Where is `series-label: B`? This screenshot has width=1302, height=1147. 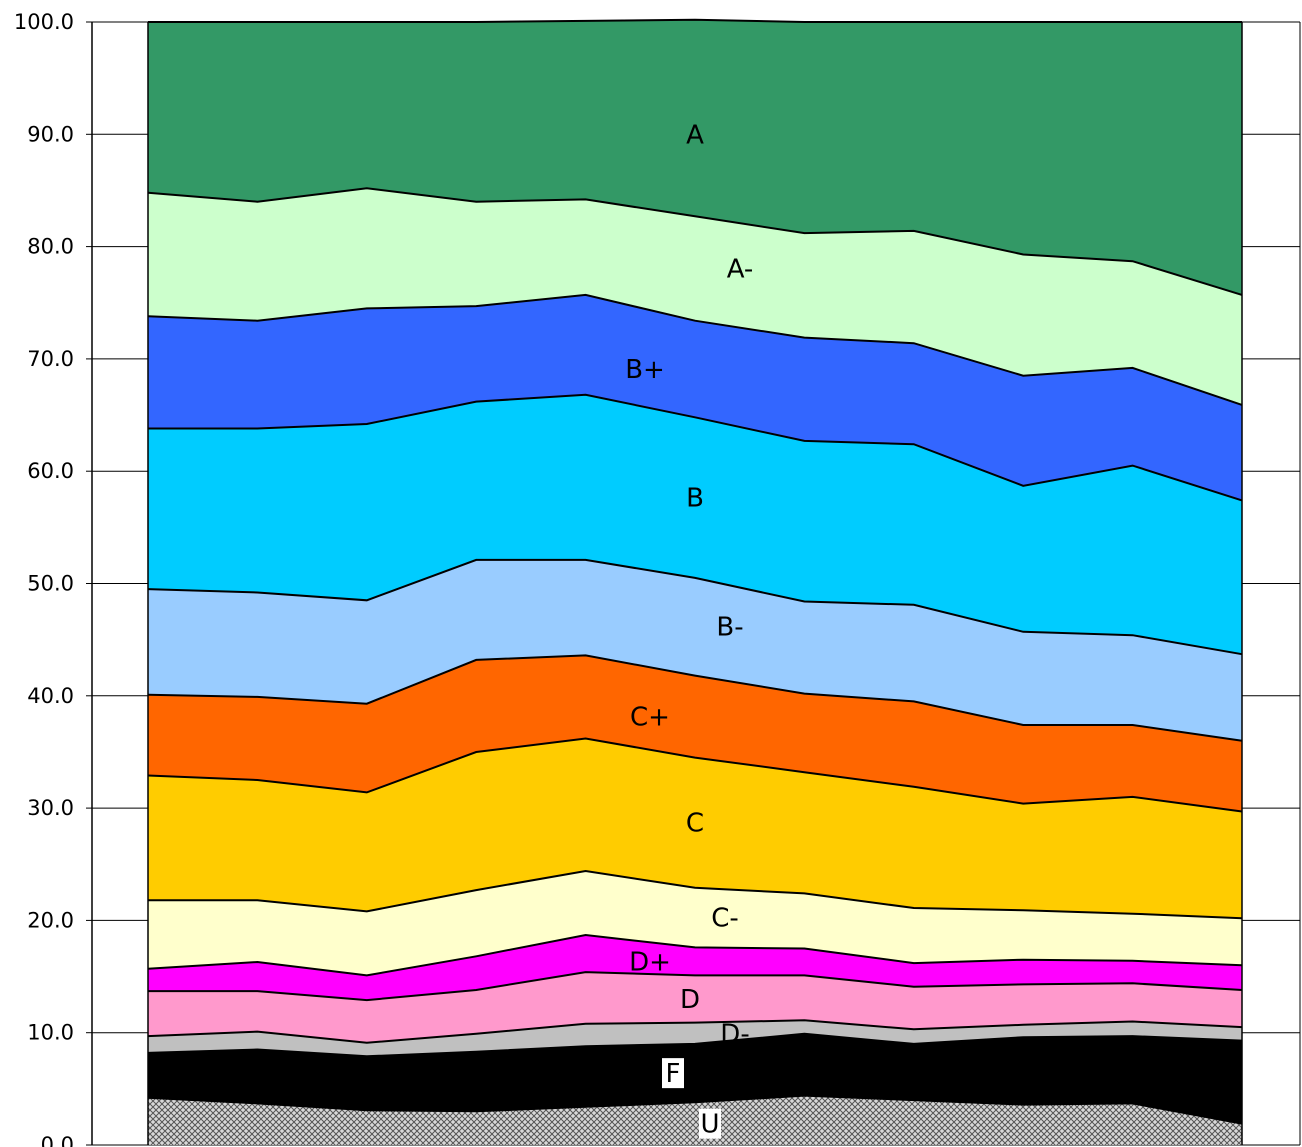 series-label: B is located at coordinates (695, 499).